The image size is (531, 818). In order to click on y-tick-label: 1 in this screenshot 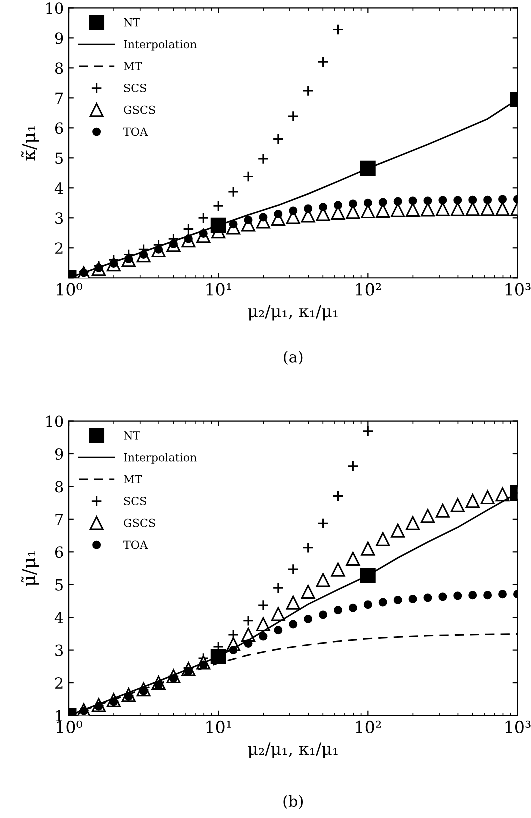, I will do `click(59, 716)`.